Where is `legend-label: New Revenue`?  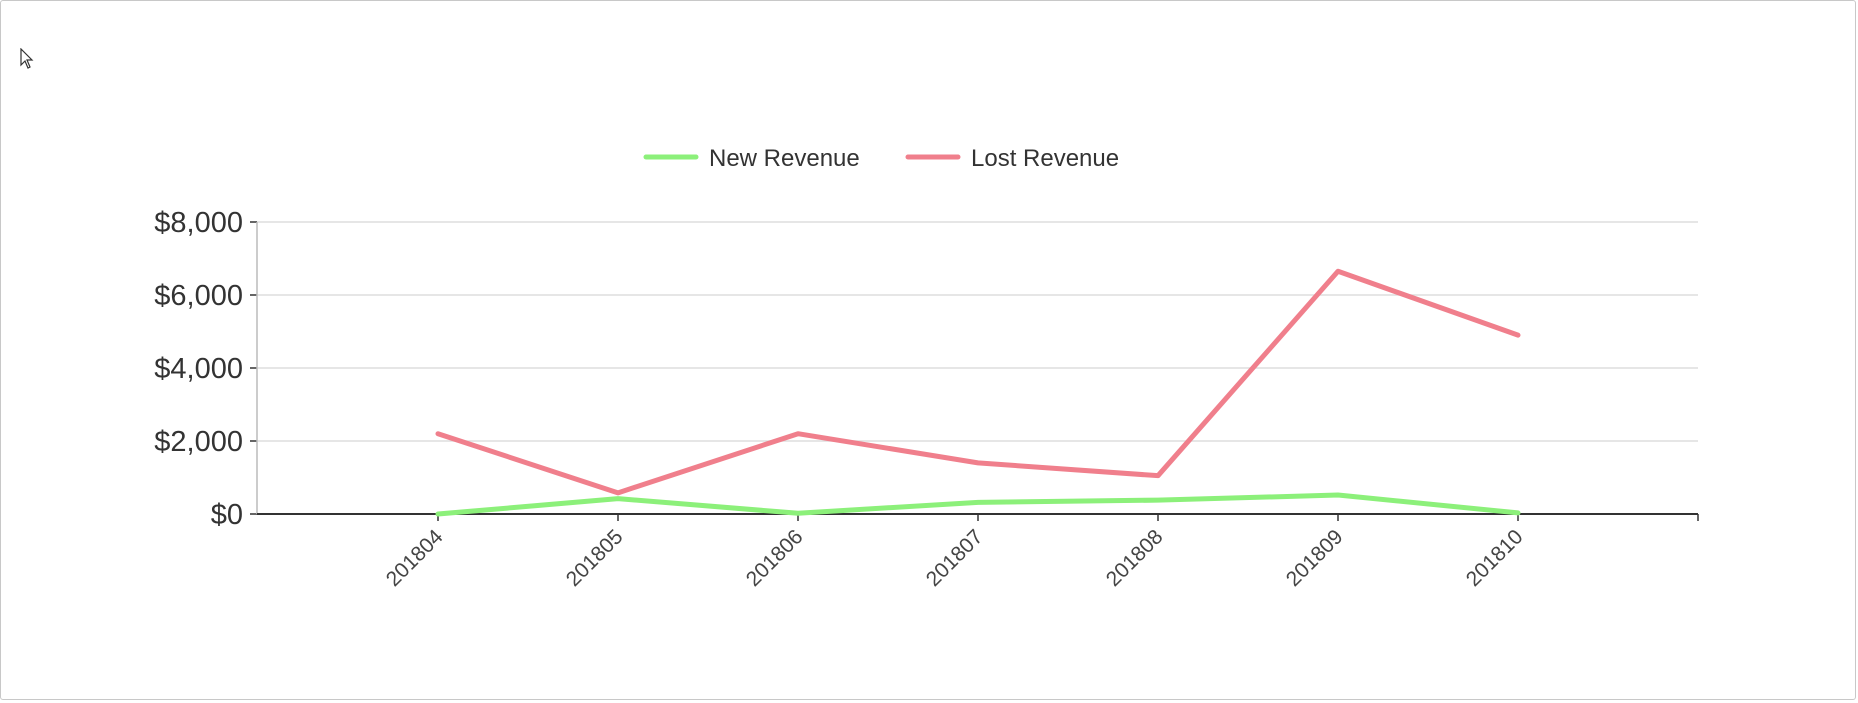
legend-label: New Revenue is located at coordinates (784, 158).